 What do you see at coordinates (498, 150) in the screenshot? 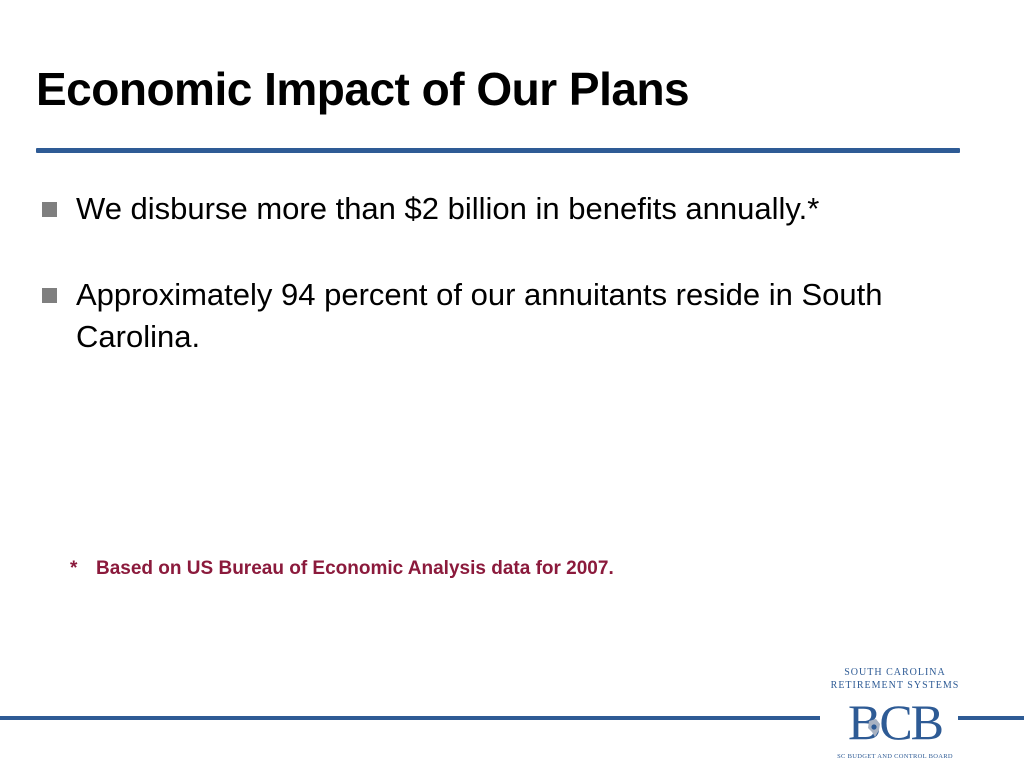
I see `title-divider` at bounding box center [498, 150].